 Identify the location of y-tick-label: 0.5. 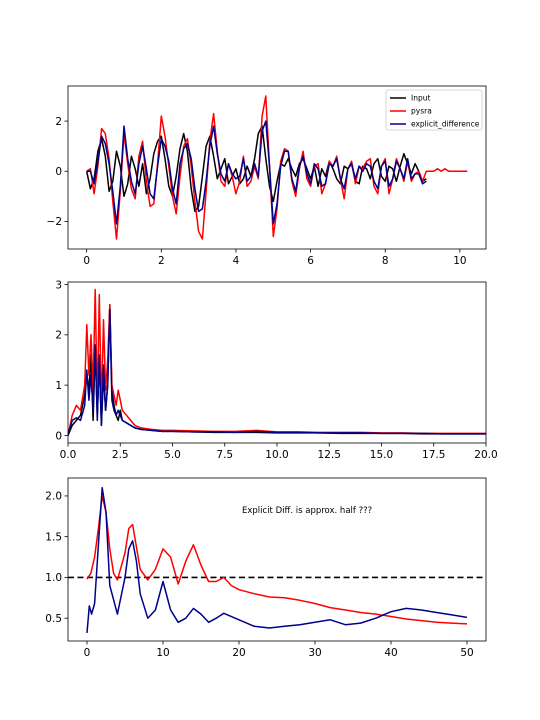
(53, 619).